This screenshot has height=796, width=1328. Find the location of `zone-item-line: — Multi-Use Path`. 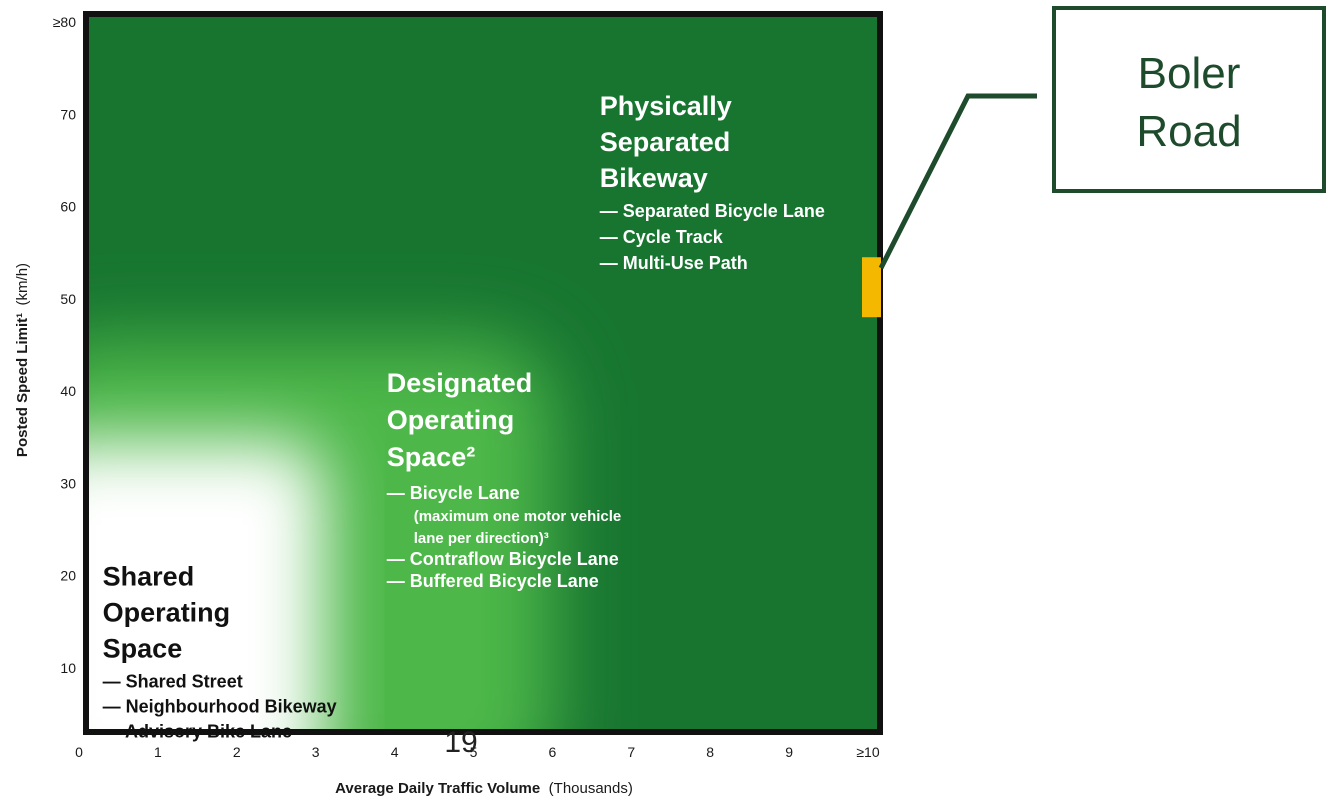

zone-item-line: — Multi-Use Path is located at coordinates (674, 263).